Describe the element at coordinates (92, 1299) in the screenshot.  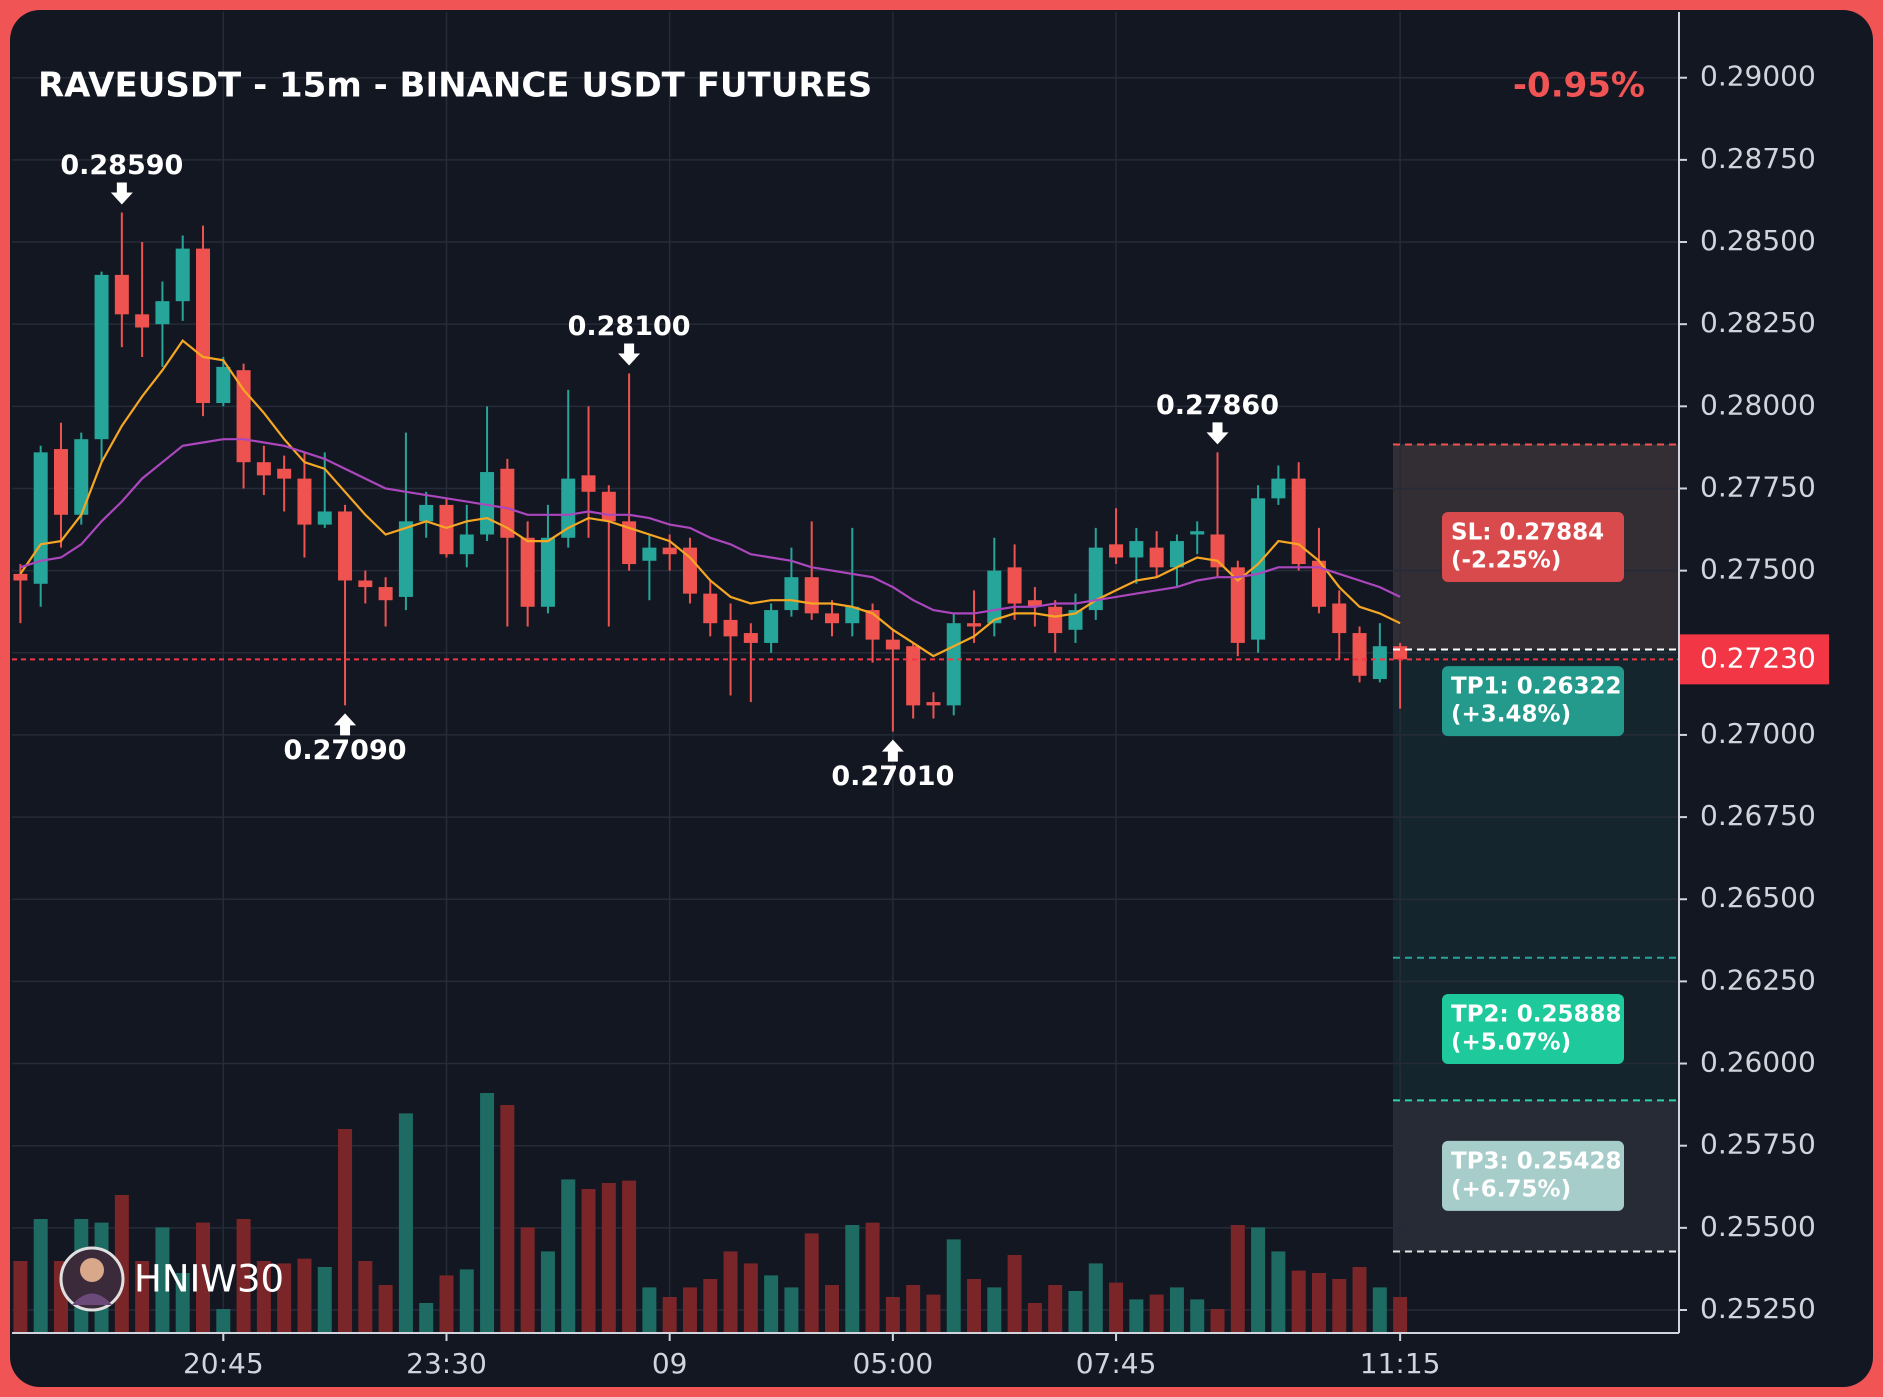
I see `avatar-body` at that location.